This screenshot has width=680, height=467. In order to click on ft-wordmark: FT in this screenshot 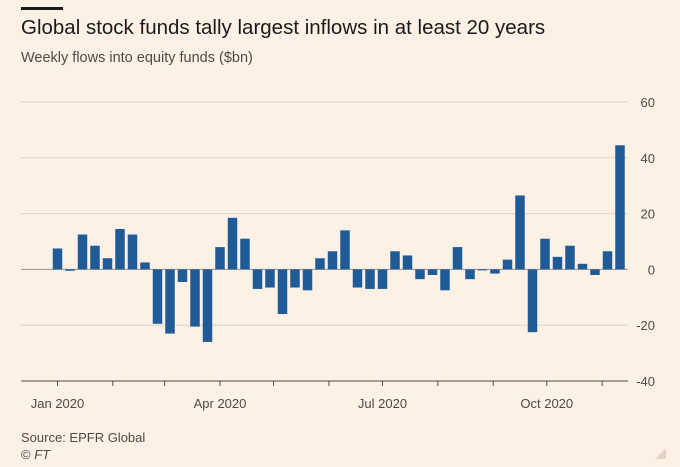, I will do `click(42, 454)`.